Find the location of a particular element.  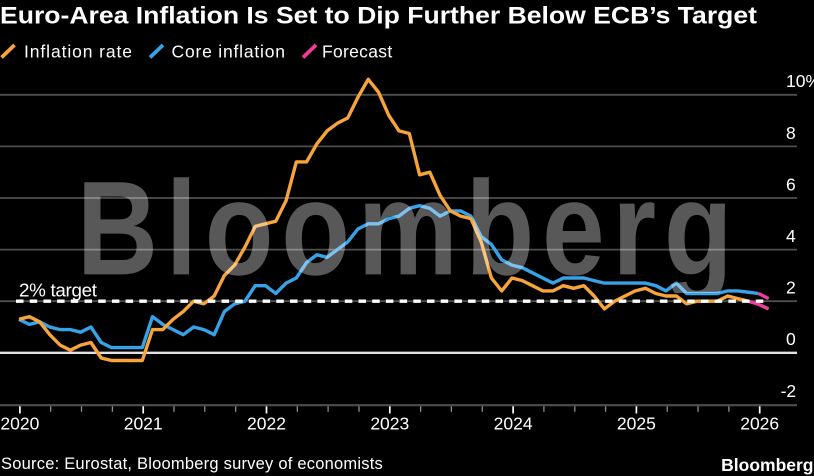

svg-text: 2023 is located at coordinates (389, 424).